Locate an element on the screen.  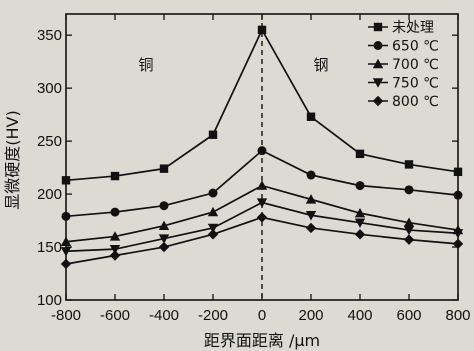
y-tick-label: 350 is located at coordinates (49, 35).